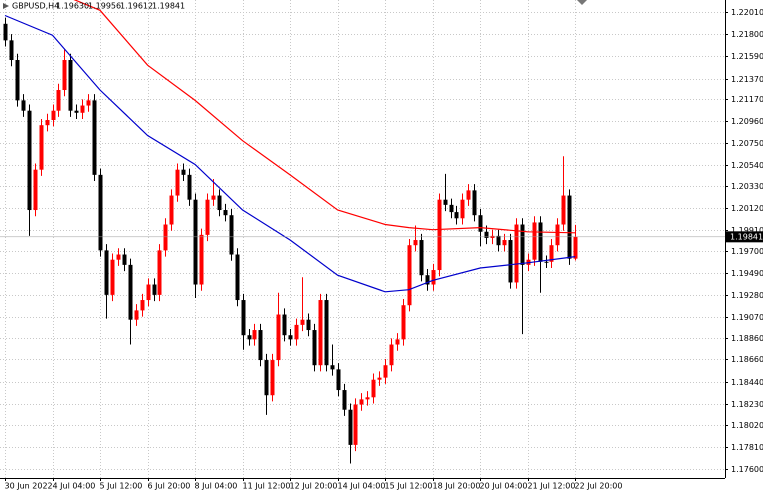  I want to click on y-tick-label: 1.20750, so click(747, 143).